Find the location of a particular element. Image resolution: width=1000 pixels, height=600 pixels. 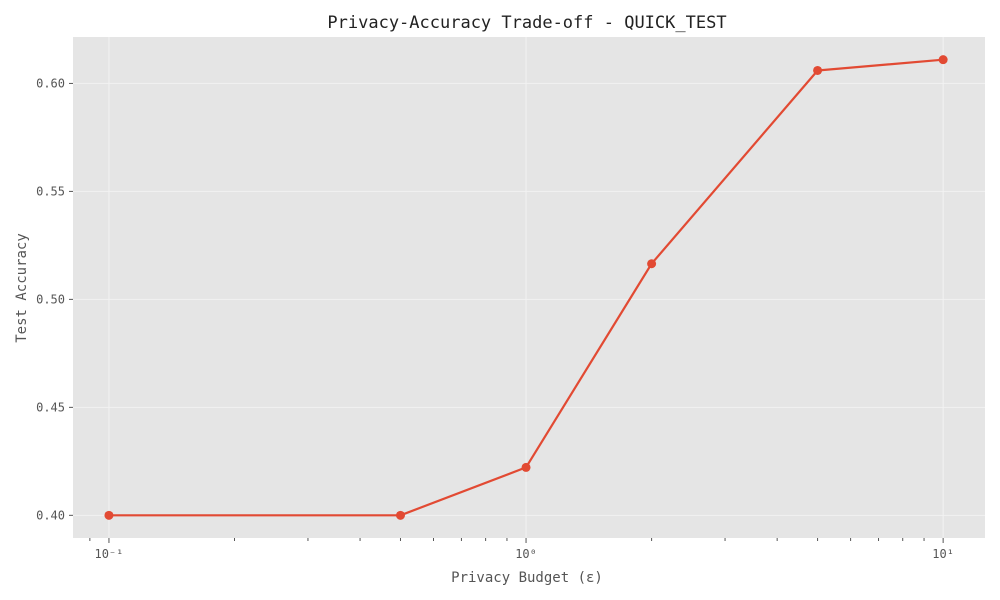

y-axis-label: Test Accuracy is located at coordinates (22, 288).